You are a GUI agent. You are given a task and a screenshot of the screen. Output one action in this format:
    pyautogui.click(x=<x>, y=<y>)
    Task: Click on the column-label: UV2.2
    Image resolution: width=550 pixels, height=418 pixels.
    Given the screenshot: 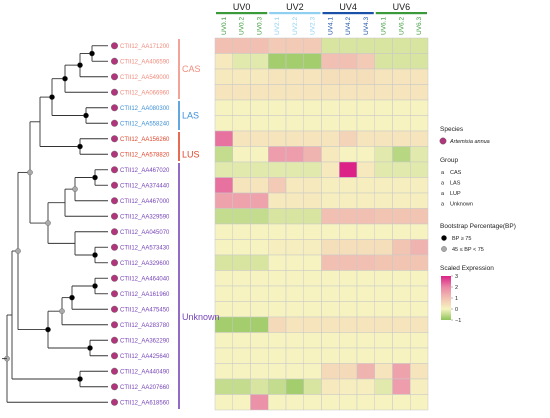 What is the action you would take?
    pyautogui.click(x=295, y=26)
    